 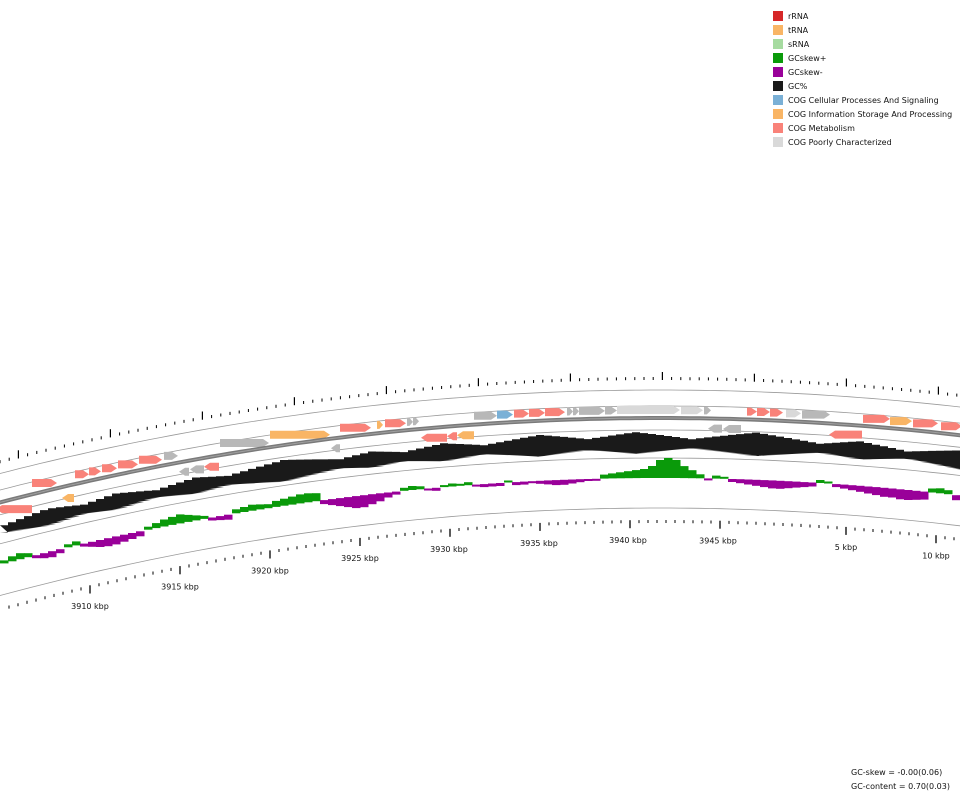 What do you see at coordinates (807, 58) in the screenshot?
I see `legend-label: GCskew+` at bounding box center [807, 58].